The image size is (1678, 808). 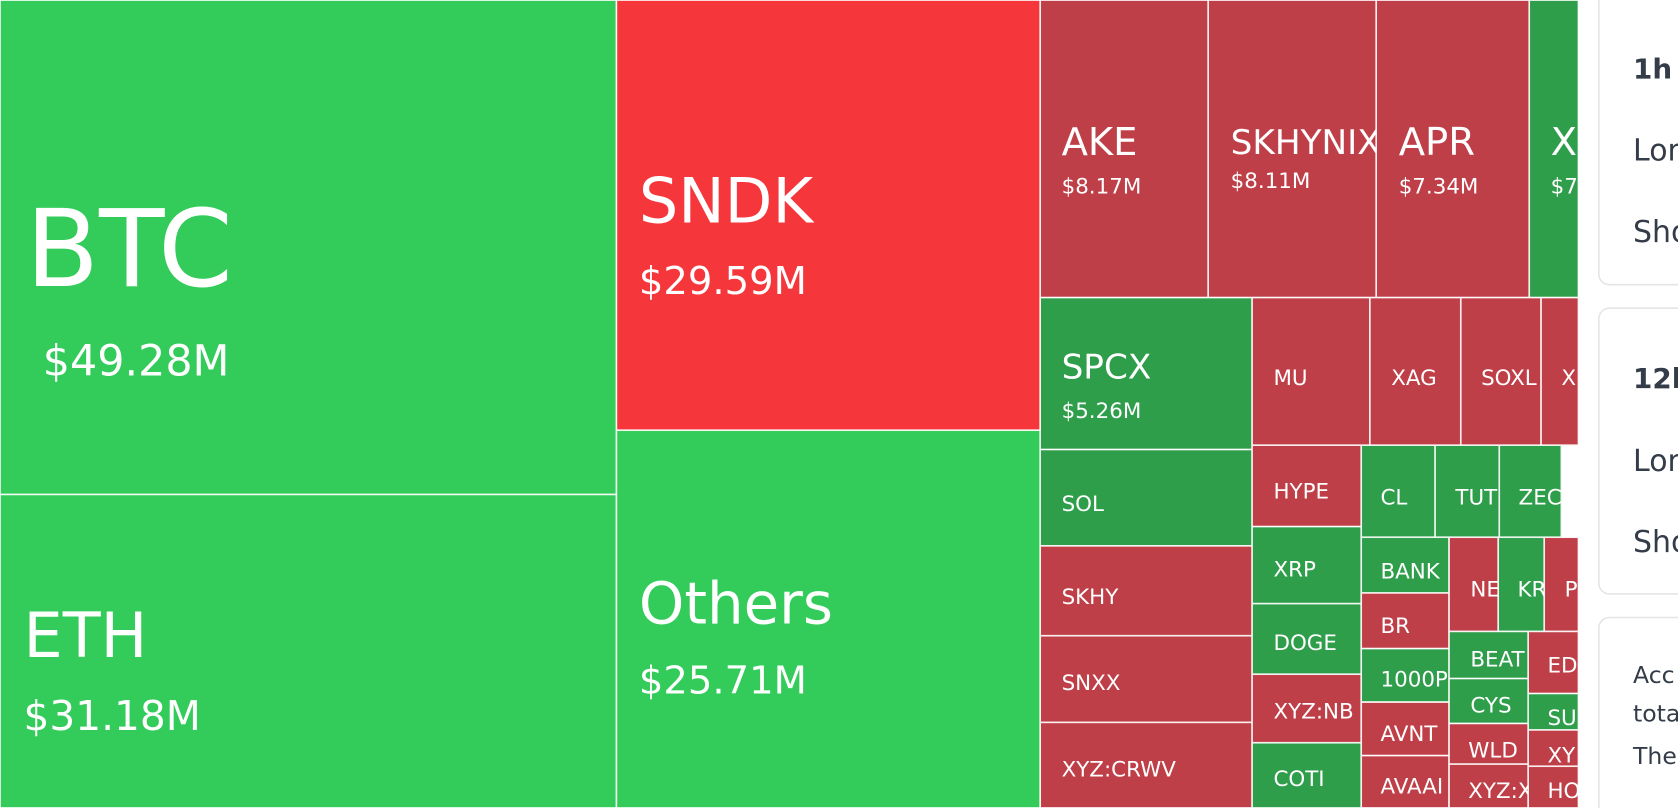 I want to click on card-line: tota, so click(x=1655, y=713).